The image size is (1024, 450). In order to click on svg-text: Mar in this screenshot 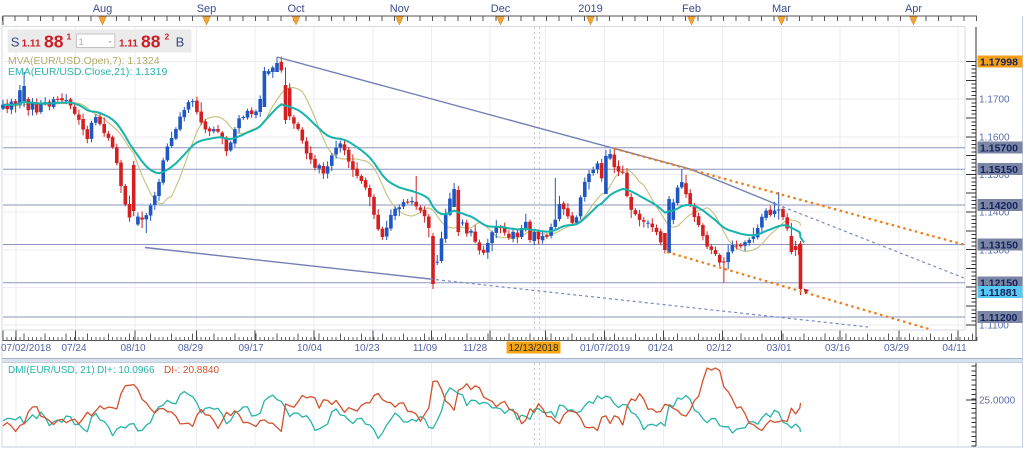, I will do `click(781, 9)`.